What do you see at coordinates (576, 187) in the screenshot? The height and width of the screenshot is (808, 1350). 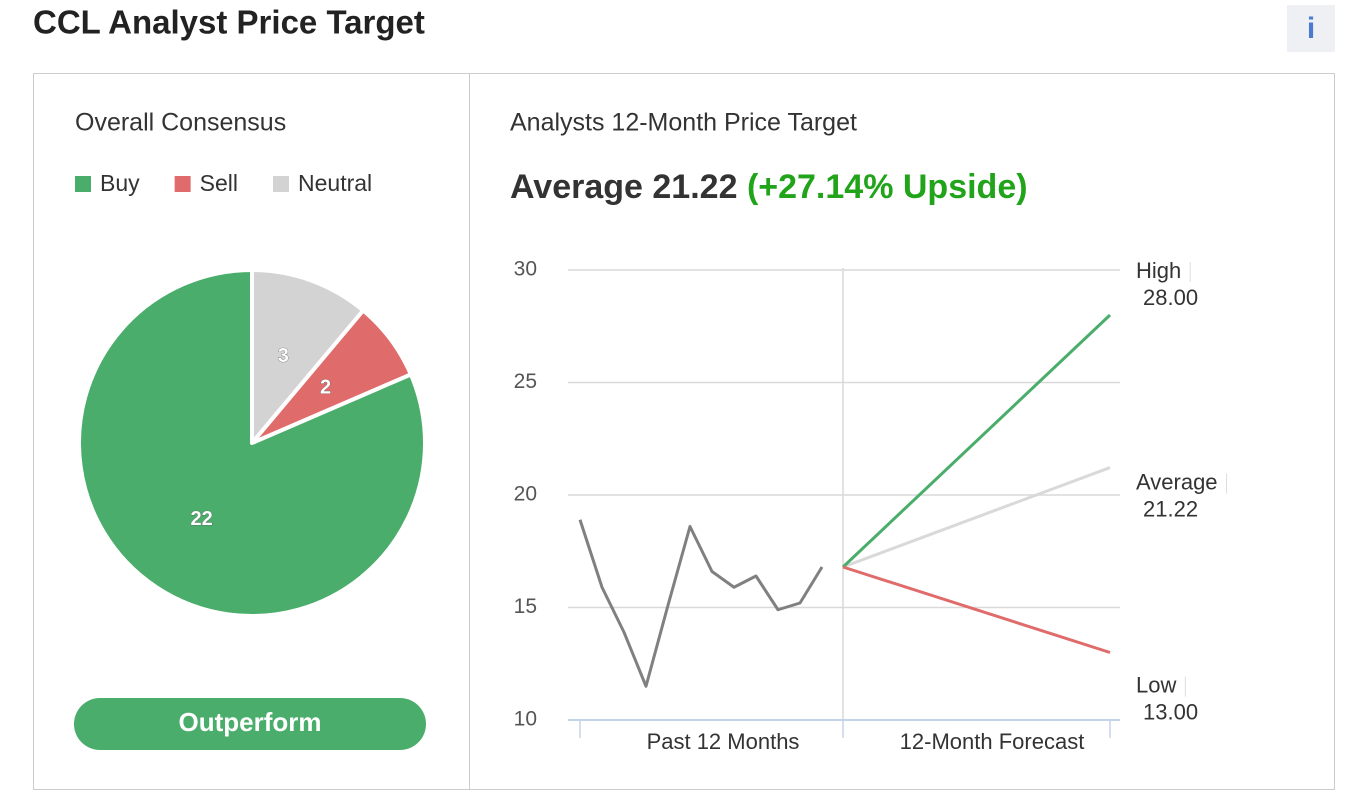 I see `headline-label: Average` at bounding box center [576, 187].